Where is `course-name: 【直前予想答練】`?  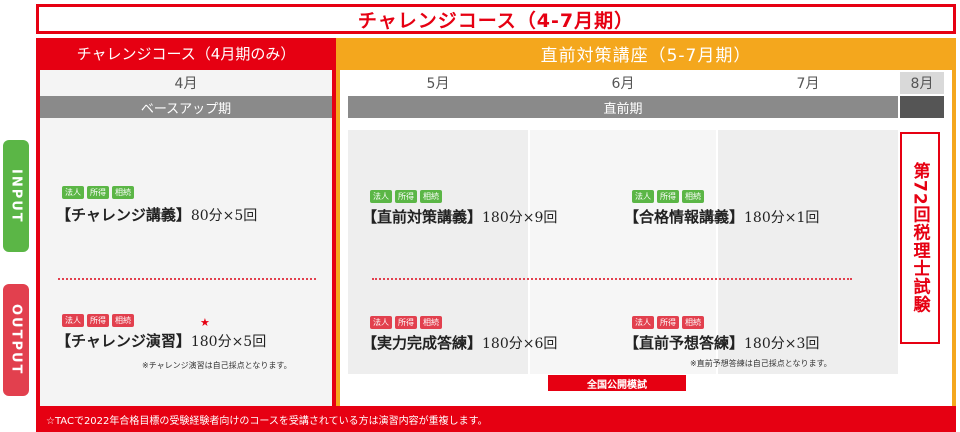
course-name: 【直前予想答練】 is located at coordinates (684, 343).